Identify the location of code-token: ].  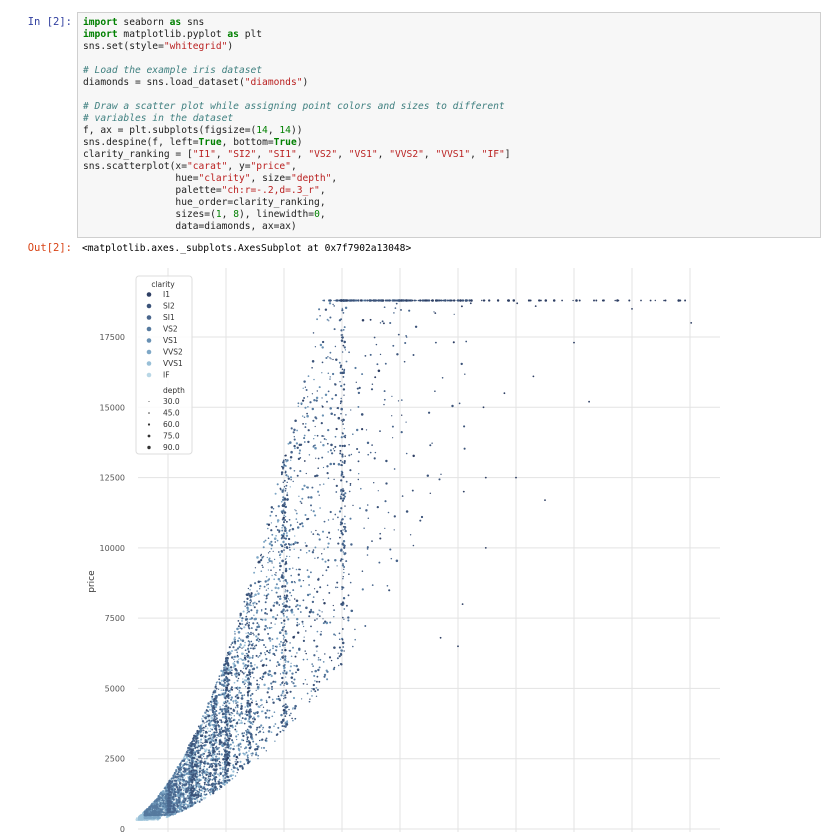
(507, 154).